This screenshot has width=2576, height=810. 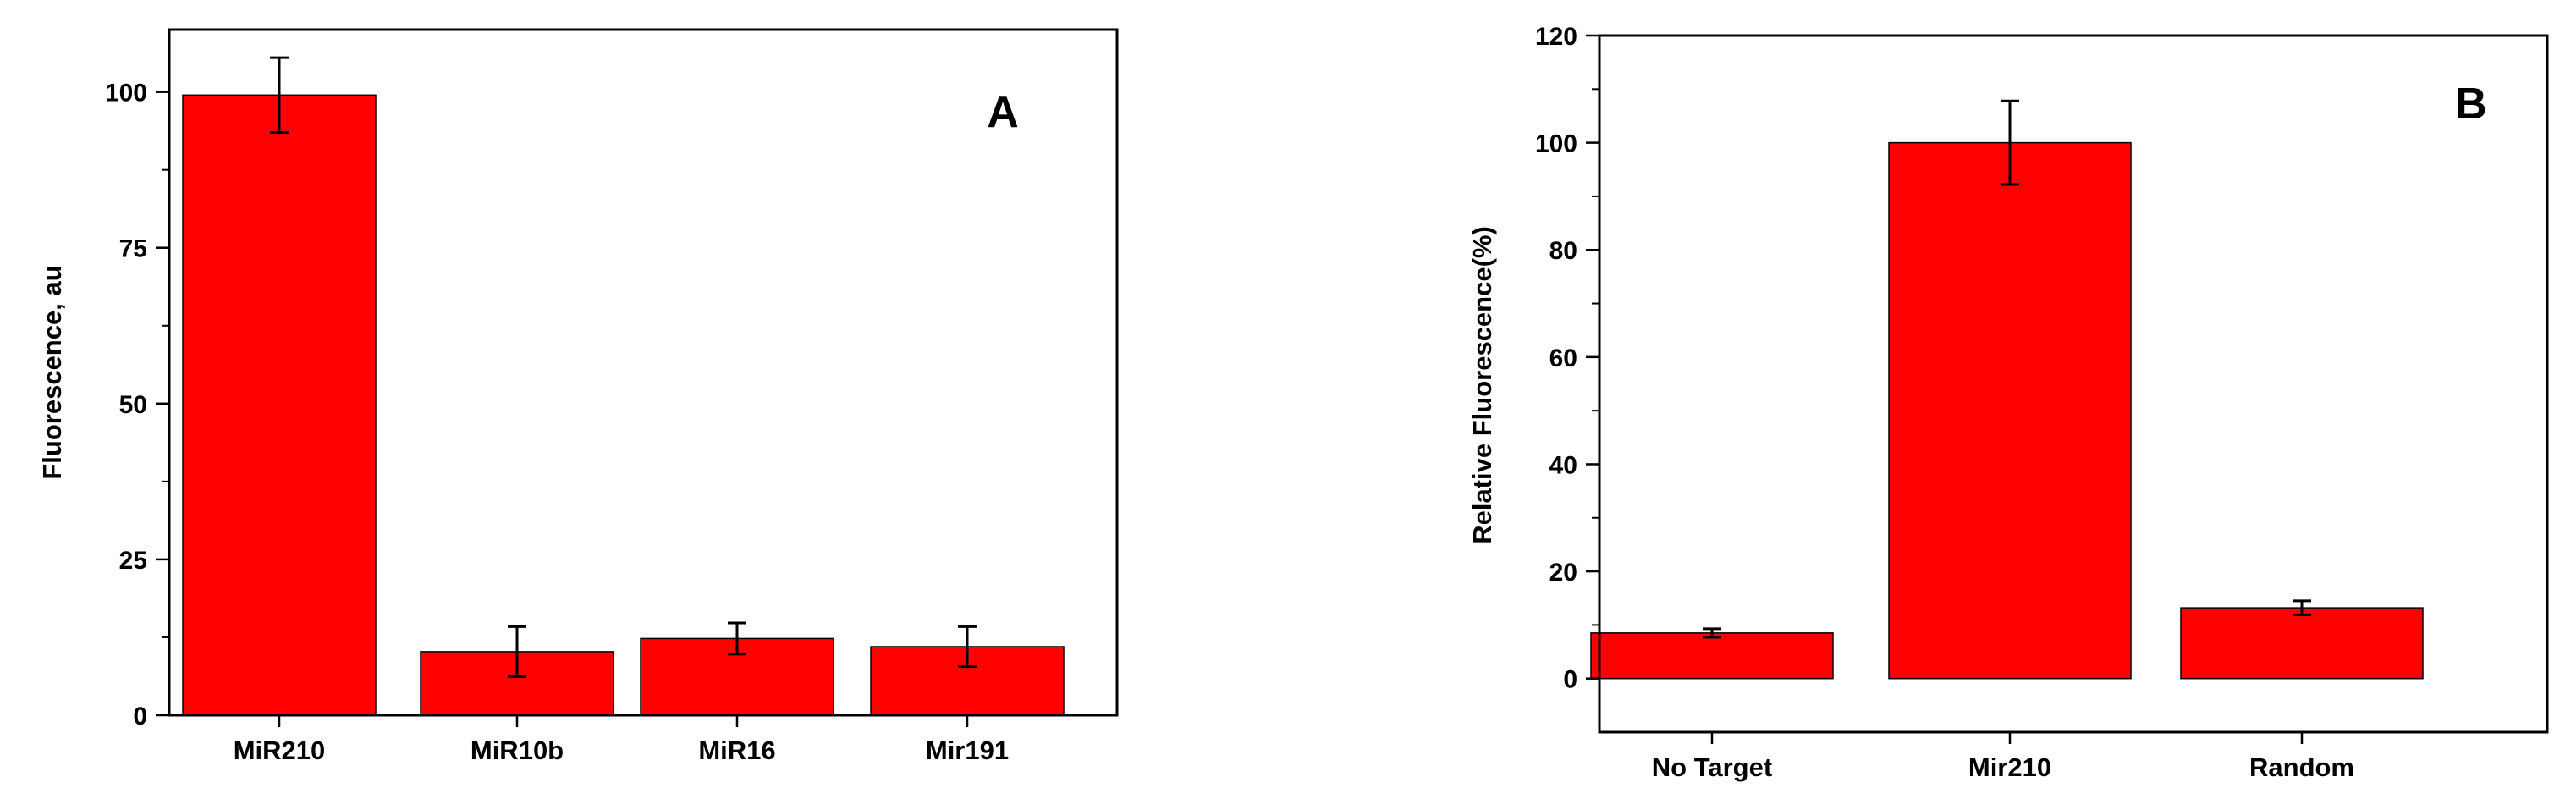 I want to click on x-tick-label: Mir191, so click(x=967, y=750).